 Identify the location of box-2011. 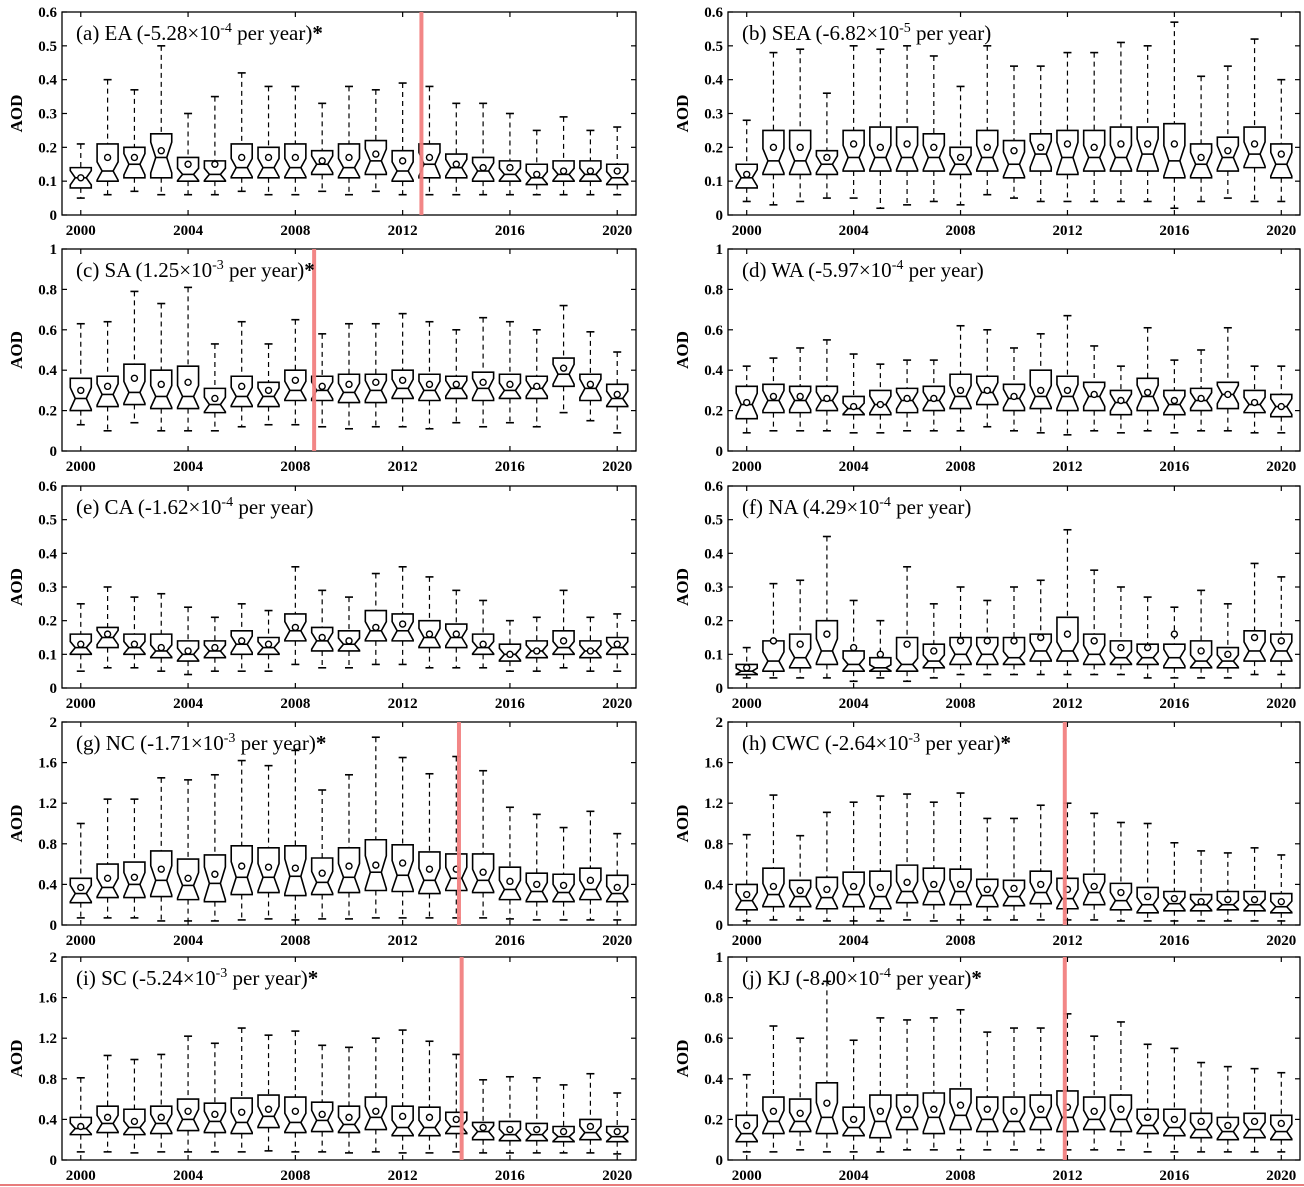
(1041, 134).